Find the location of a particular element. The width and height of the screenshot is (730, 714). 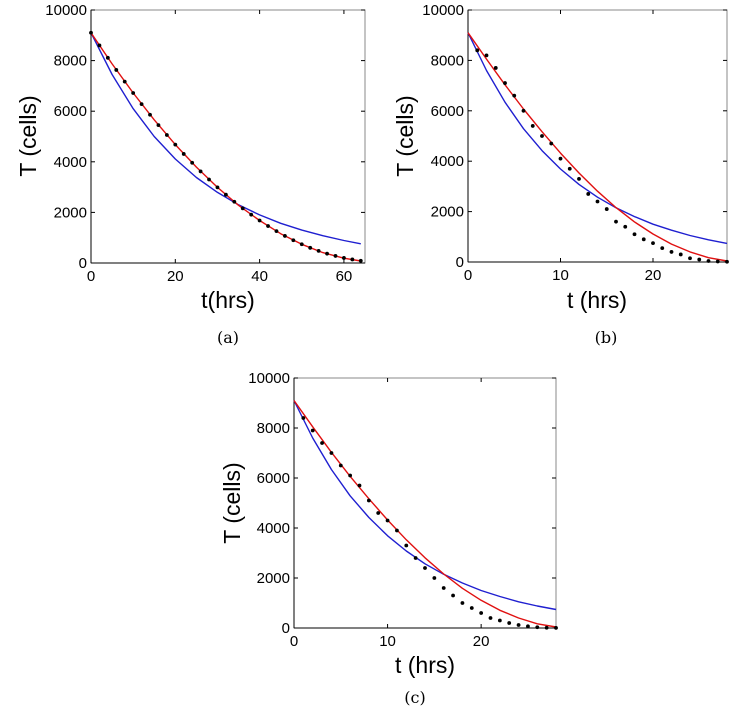

y-axis-label: T (cells) is located at coordinates (28, 135).